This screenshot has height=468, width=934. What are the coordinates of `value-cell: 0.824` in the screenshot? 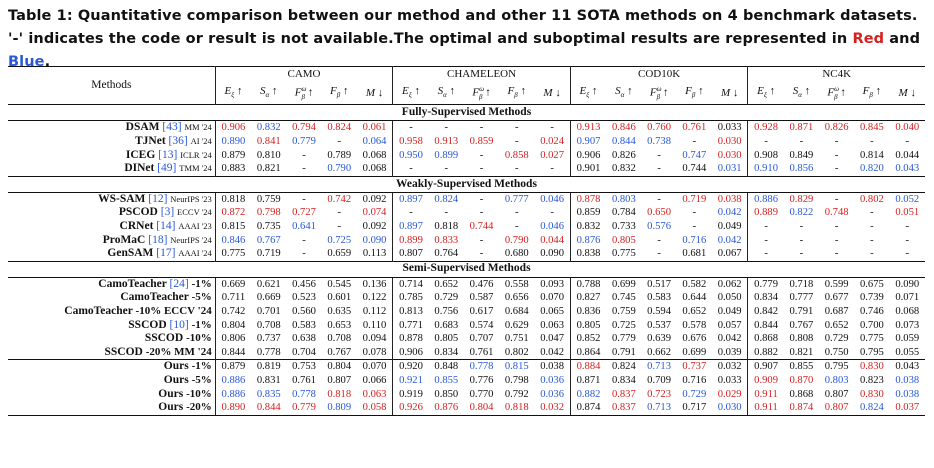 It's located at (339, 128).